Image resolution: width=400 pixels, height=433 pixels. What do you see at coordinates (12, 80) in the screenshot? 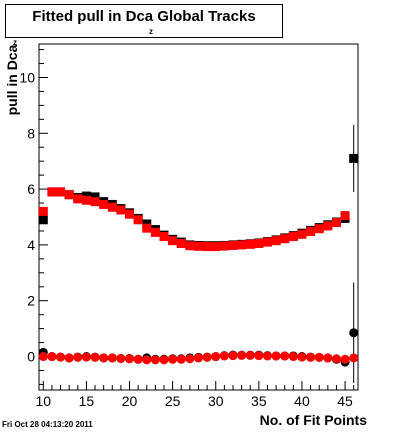
I see `y-axis-label: pull in Dca` at bounding box center [12, 80].